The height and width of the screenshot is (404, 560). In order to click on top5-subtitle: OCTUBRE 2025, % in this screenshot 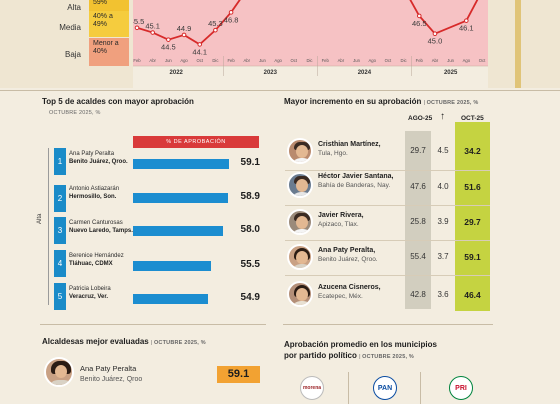, I will do `click(75, 113)`.